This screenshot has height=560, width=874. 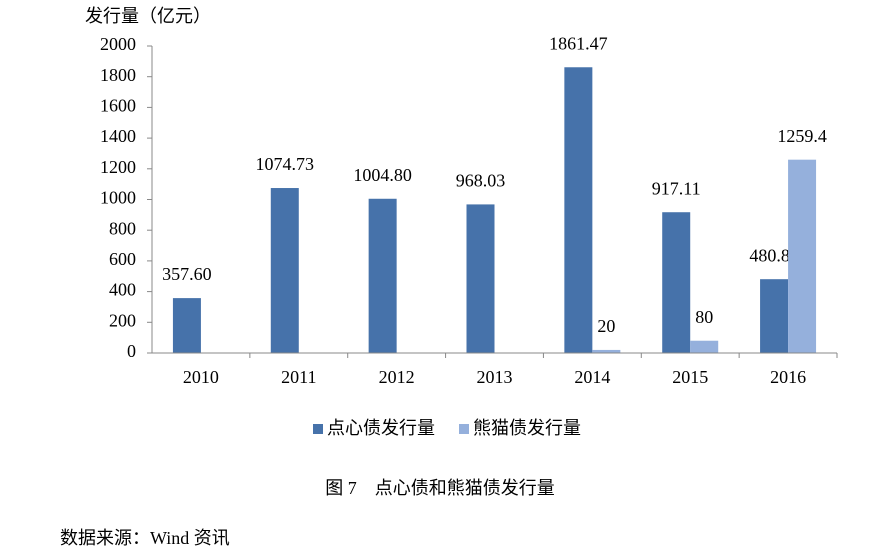 I want to click on x-tick-label: 2010, so click(x=201, y=377).